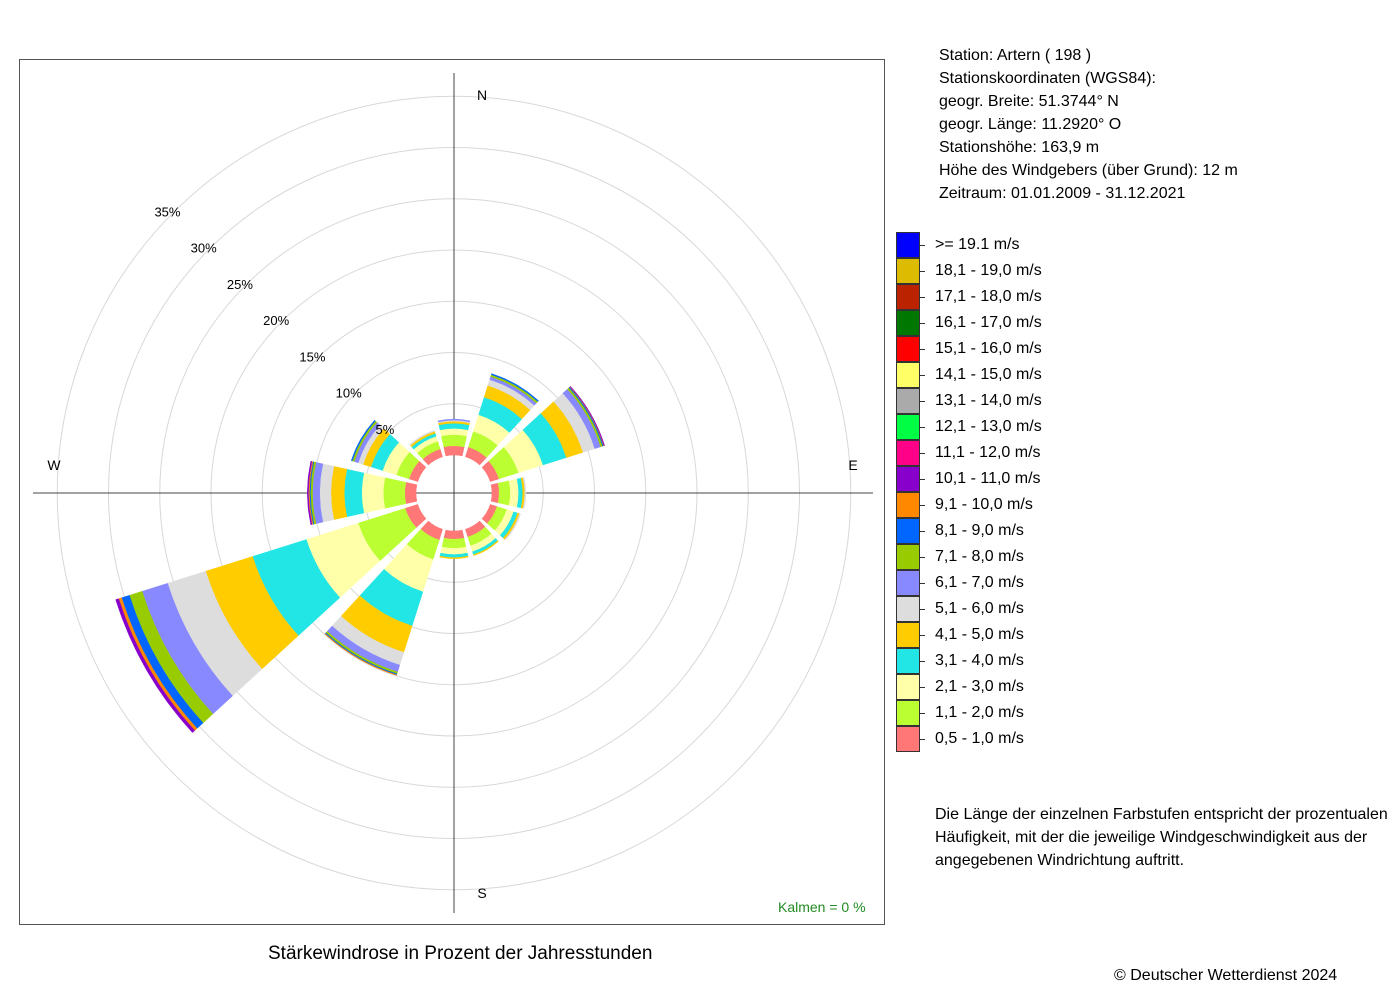 Image resolution: width=1400 pixels, height=1000 pixels. I want to click on station-coords-title: Stationskoordinaten (WGS84):, so click(1047, 78).